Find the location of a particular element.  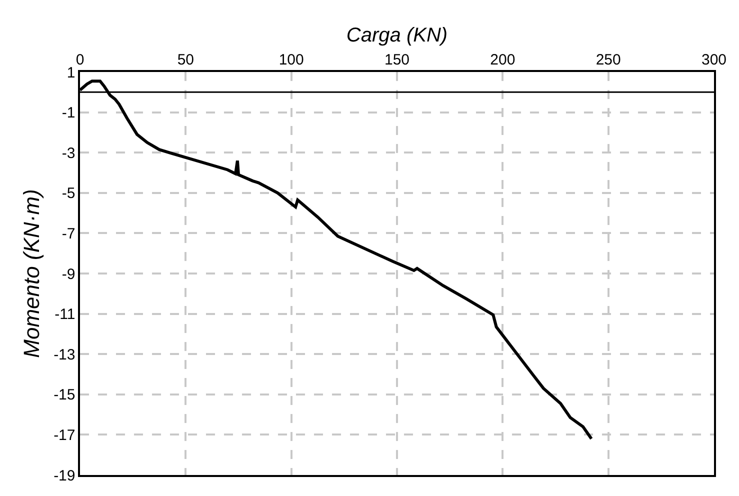

y-tick-label: -11 is located at coordinates (65, 315).